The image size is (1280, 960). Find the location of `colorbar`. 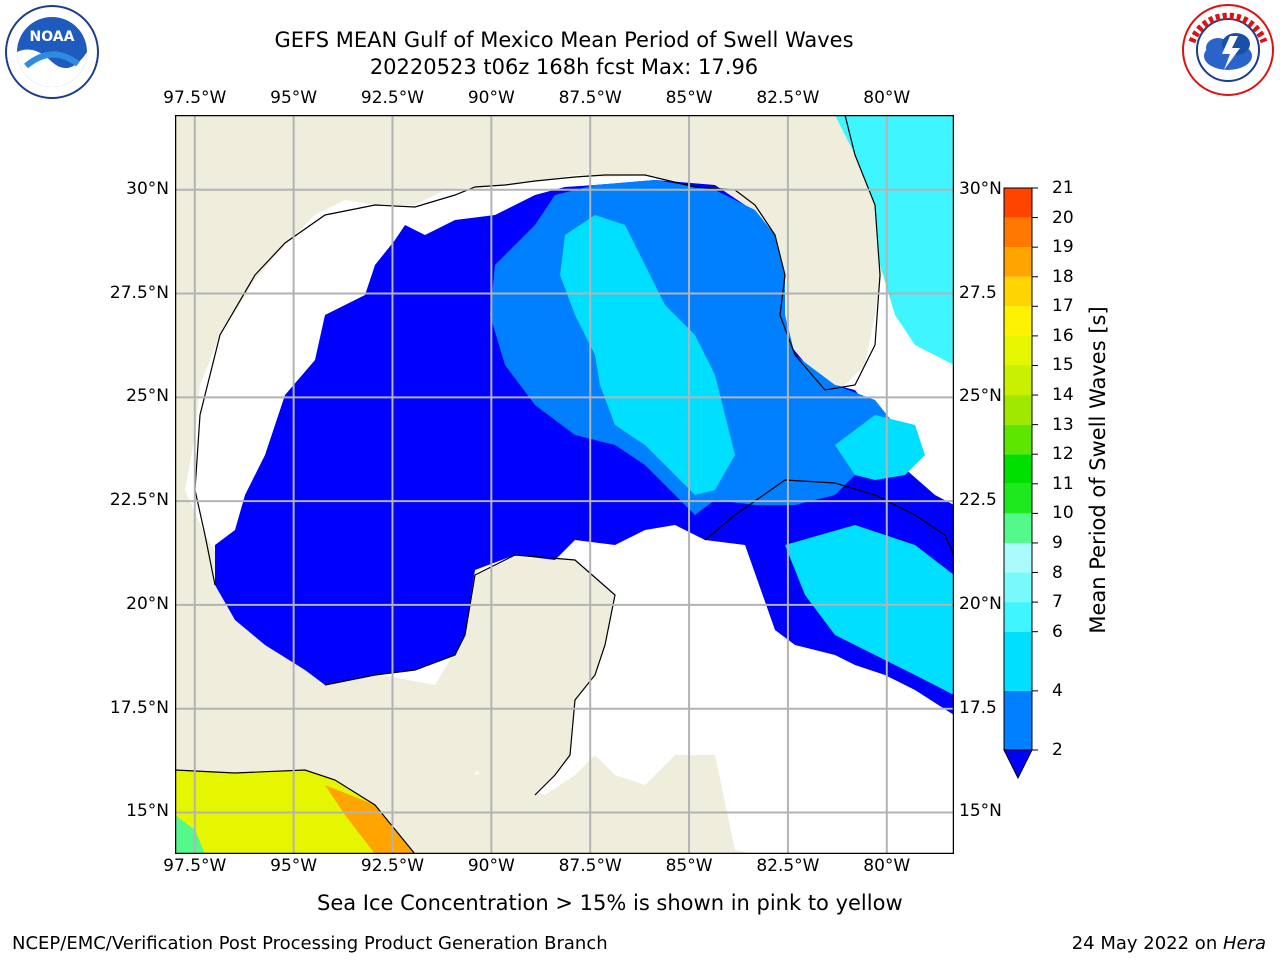

colorbar is located at coordinates (1020, 483).